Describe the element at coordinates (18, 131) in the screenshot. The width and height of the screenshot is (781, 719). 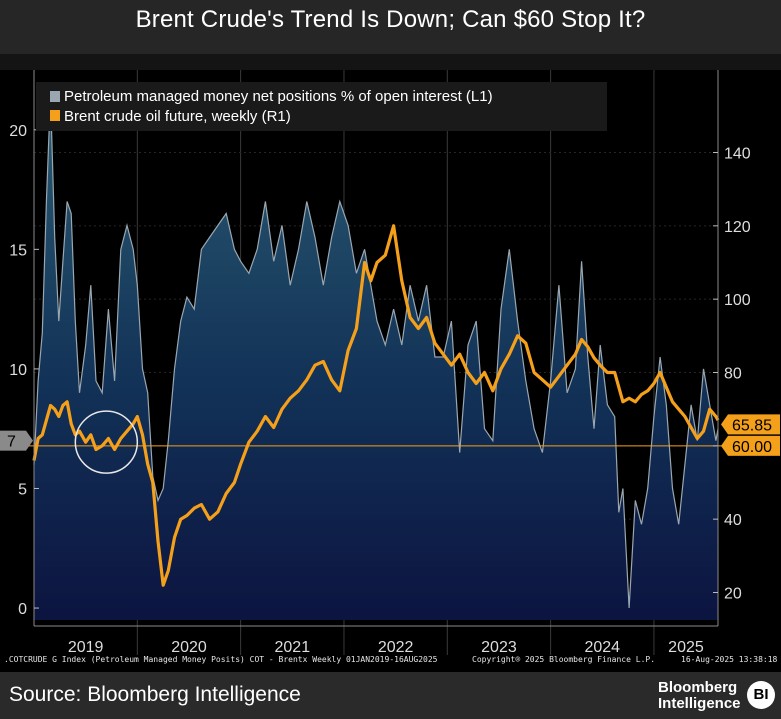
I see `left-tick-label: 20` at that location.